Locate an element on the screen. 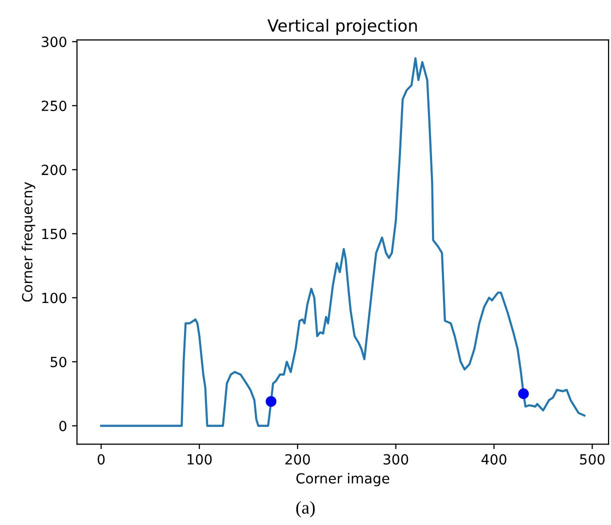  x-tick-label: 500 is located at coordinates (592, 459).